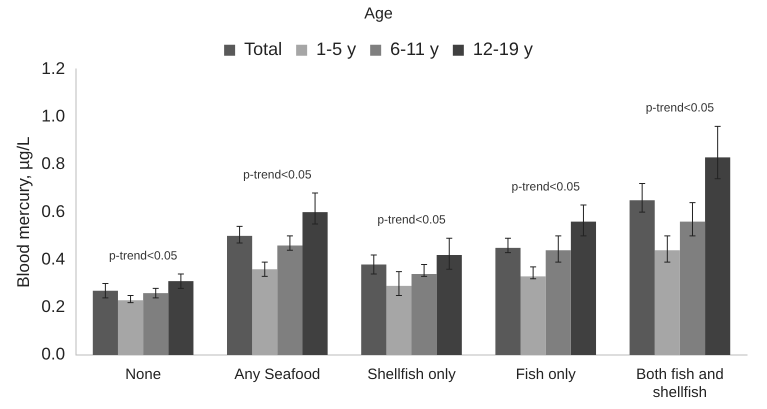 Image resolution: width=767 pixels, height=409 pixels. Describe the element at coordinates (336, 49) in the screenshot. I see `legend-label: 1-5 y` at that location.